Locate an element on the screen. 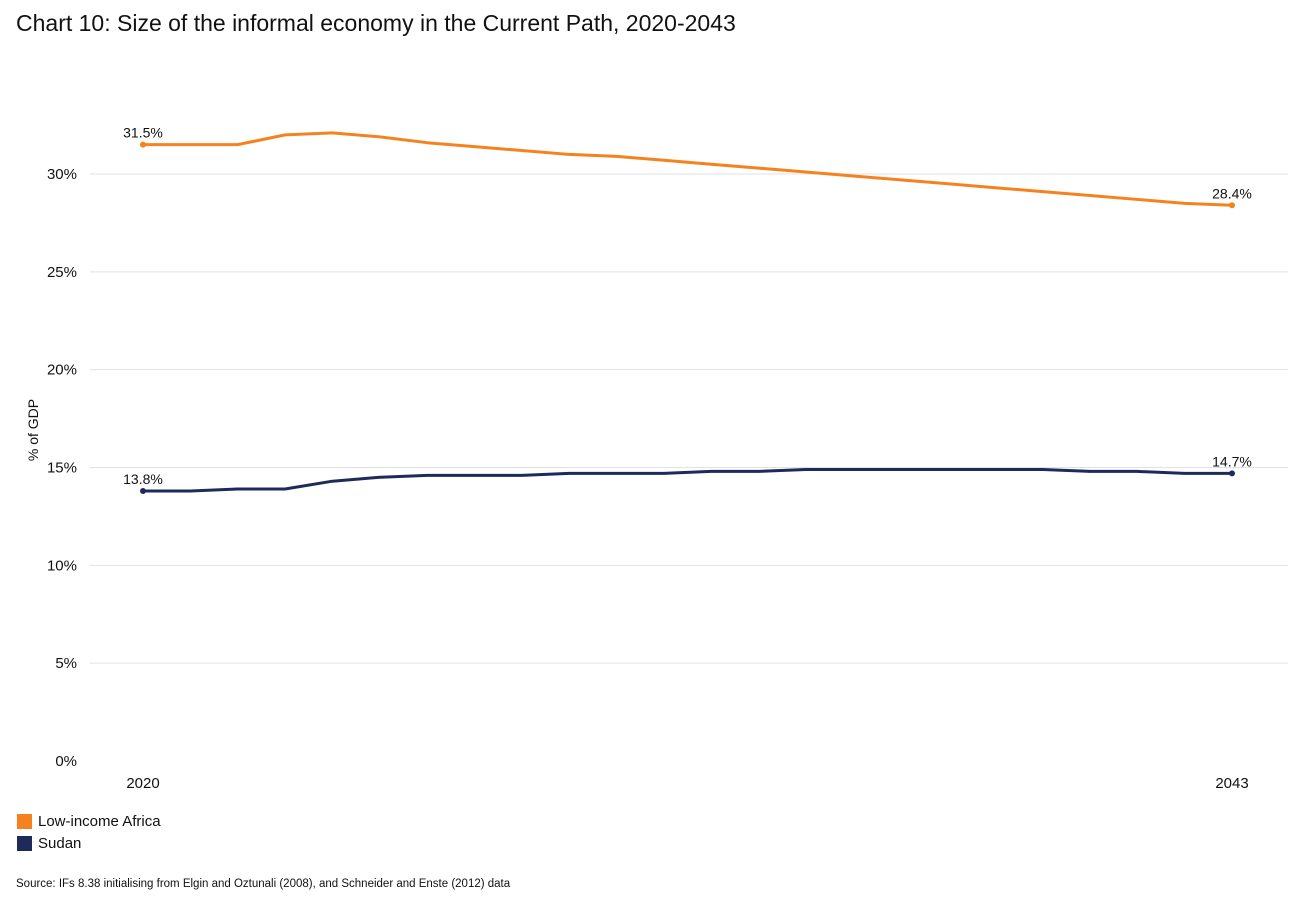 The image size is (1301, 923). y-tick-label: 10% is located at coordinates (62, 565).